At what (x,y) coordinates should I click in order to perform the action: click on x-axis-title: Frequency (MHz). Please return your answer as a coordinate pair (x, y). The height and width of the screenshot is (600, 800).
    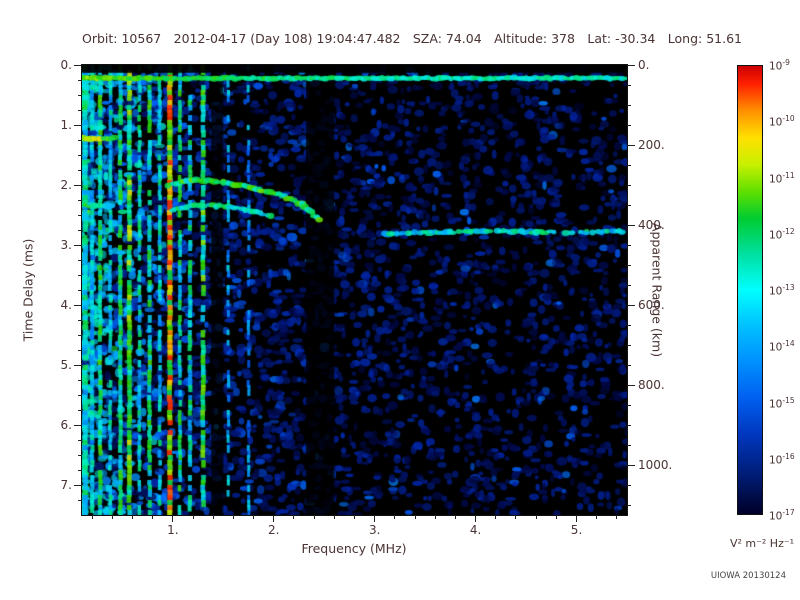
    Looking at the image, I should click on (354, 548).